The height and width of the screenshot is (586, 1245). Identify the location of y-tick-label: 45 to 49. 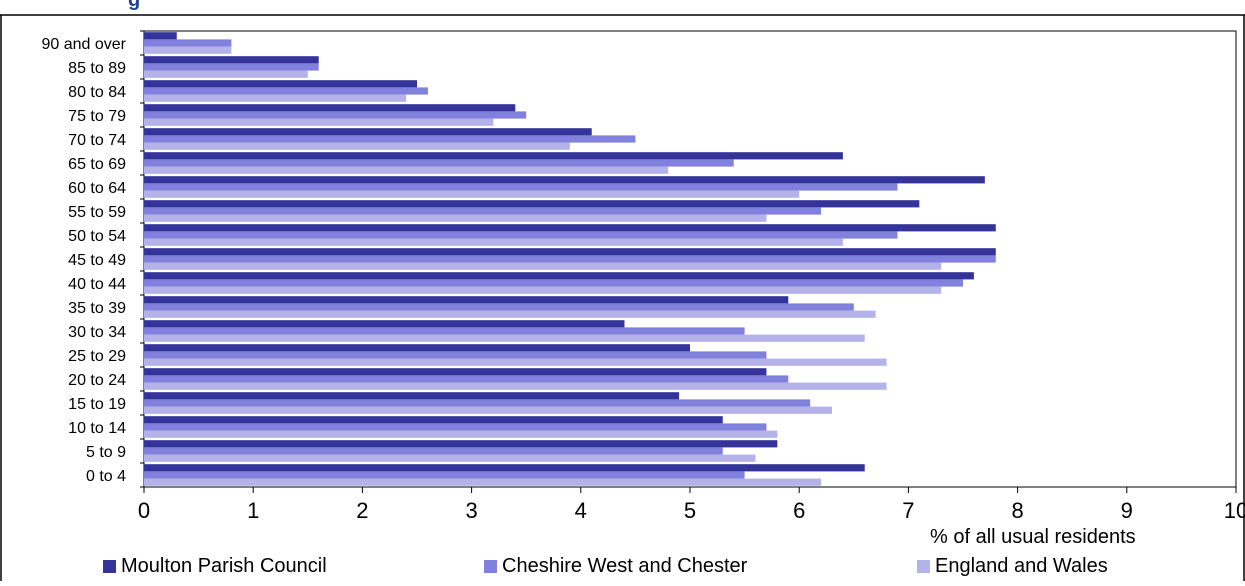
(97, 260).